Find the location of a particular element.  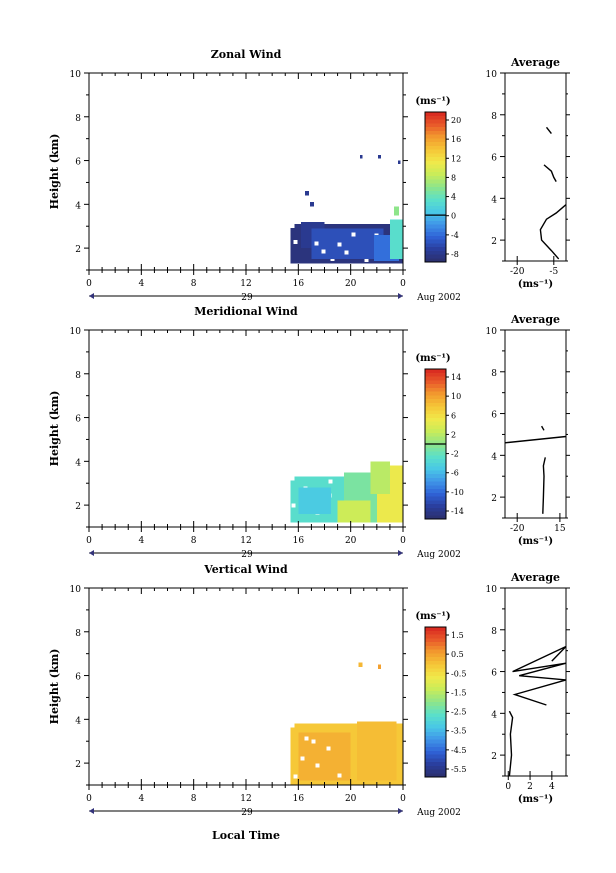

date-label: Aug 2002 is located at coordinates (438, 298).